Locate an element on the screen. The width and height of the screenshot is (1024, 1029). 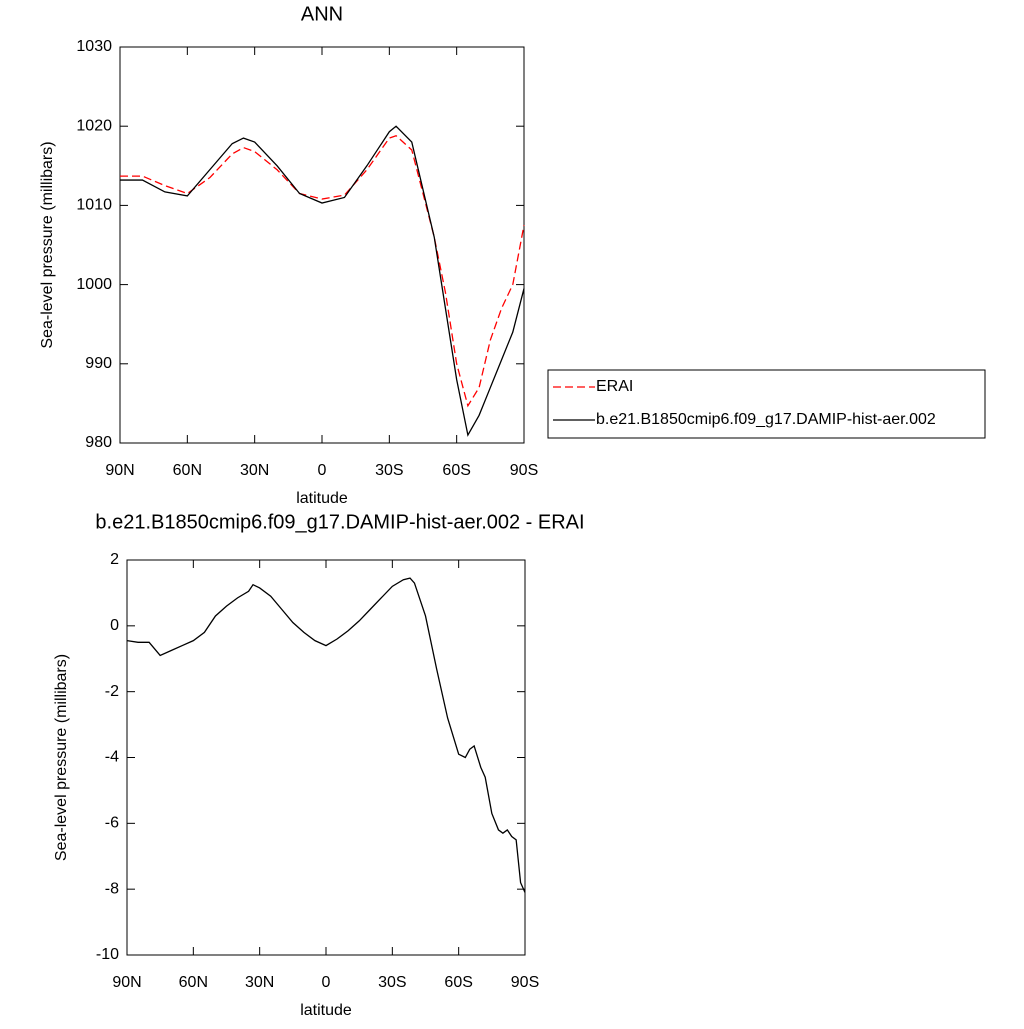
y-tick-label: 990 is located at coordinates (98, 363).